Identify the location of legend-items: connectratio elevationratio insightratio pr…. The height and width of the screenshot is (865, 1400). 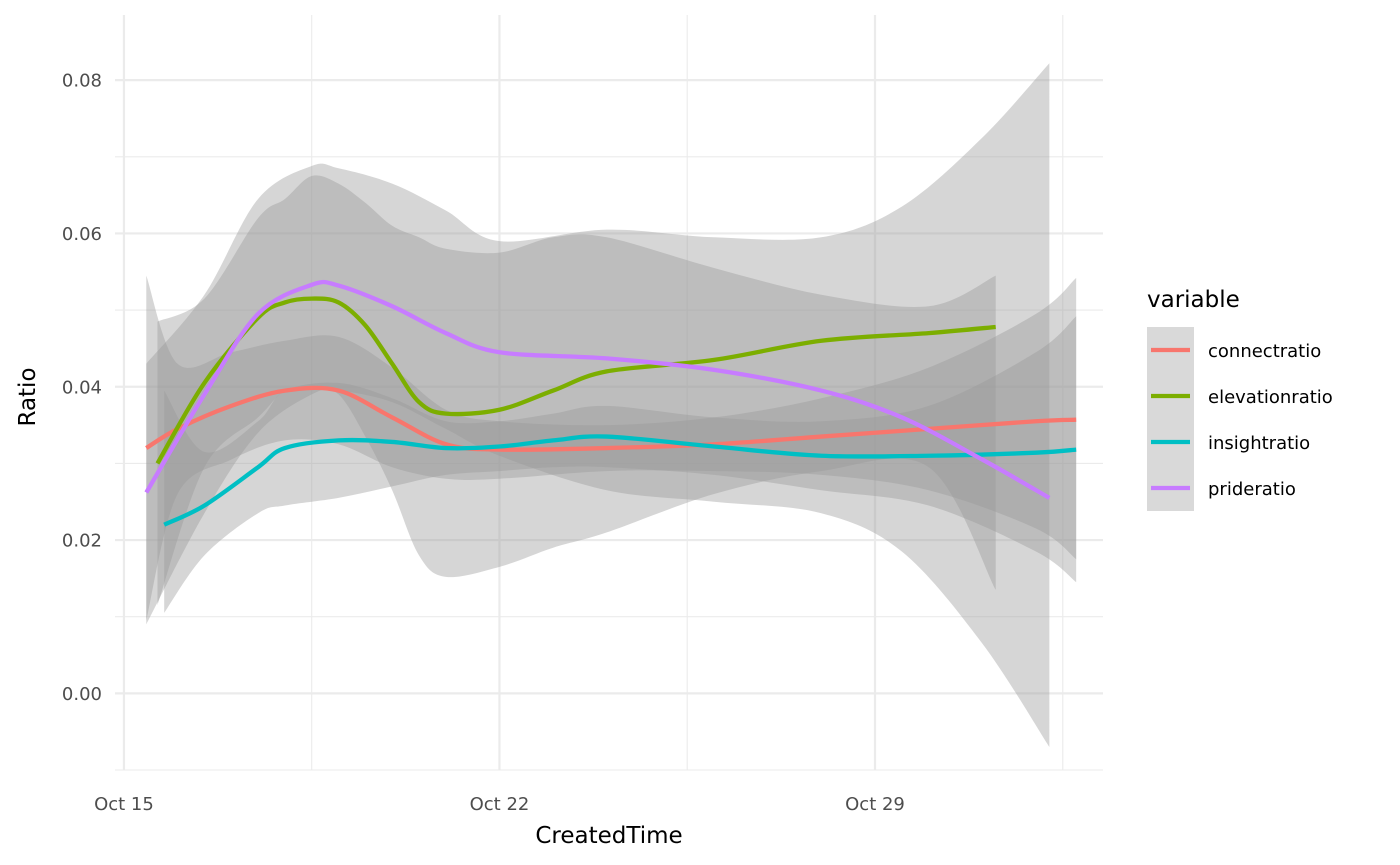
(1240, 419).